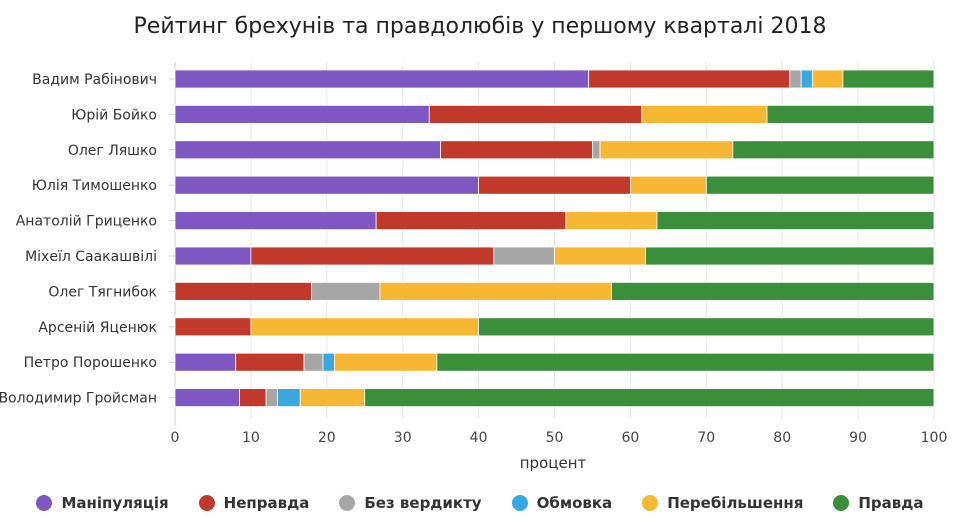 This screenshot has width=960, height=527. Describe the element at coordinates (403, 438) in the screenshot. I see `x-tick-label: 30` at that location.